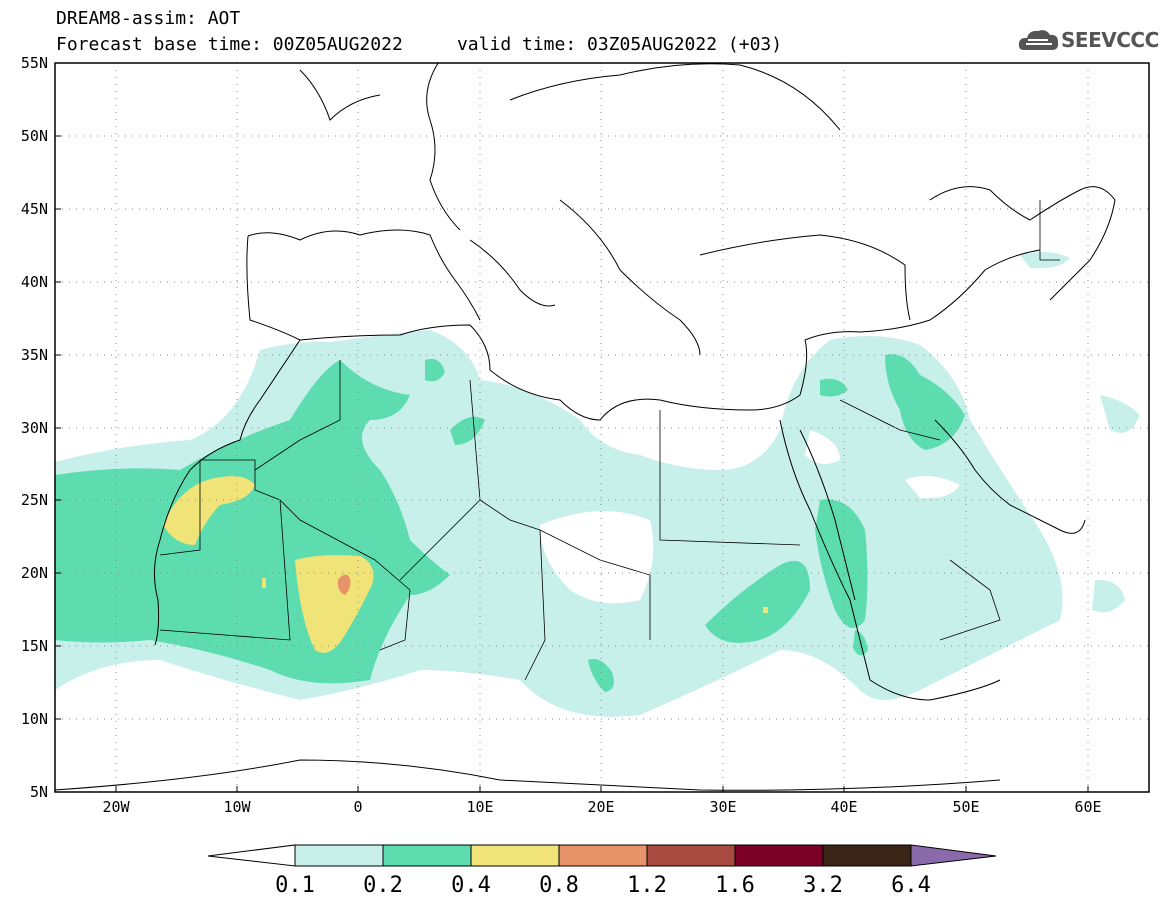 This screenshot has height=905, width=1165. Describe the element at coordinates (34, 136) in the screenshot. I see `y-tick-label: 50N` at that location.